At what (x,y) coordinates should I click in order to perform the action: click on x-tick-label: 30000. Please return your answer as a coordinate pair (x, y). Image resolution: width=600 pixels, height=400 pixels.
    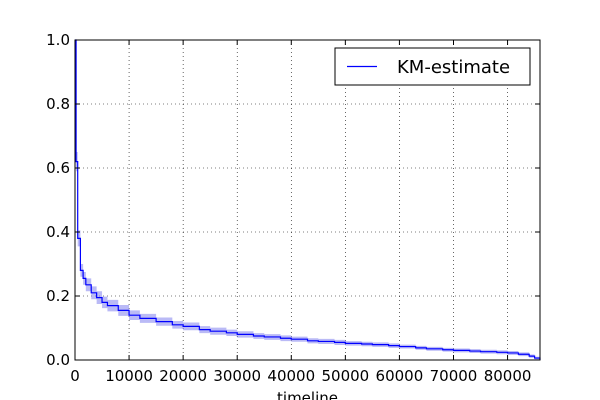
    Looking at the image, I should click on (237, 376).